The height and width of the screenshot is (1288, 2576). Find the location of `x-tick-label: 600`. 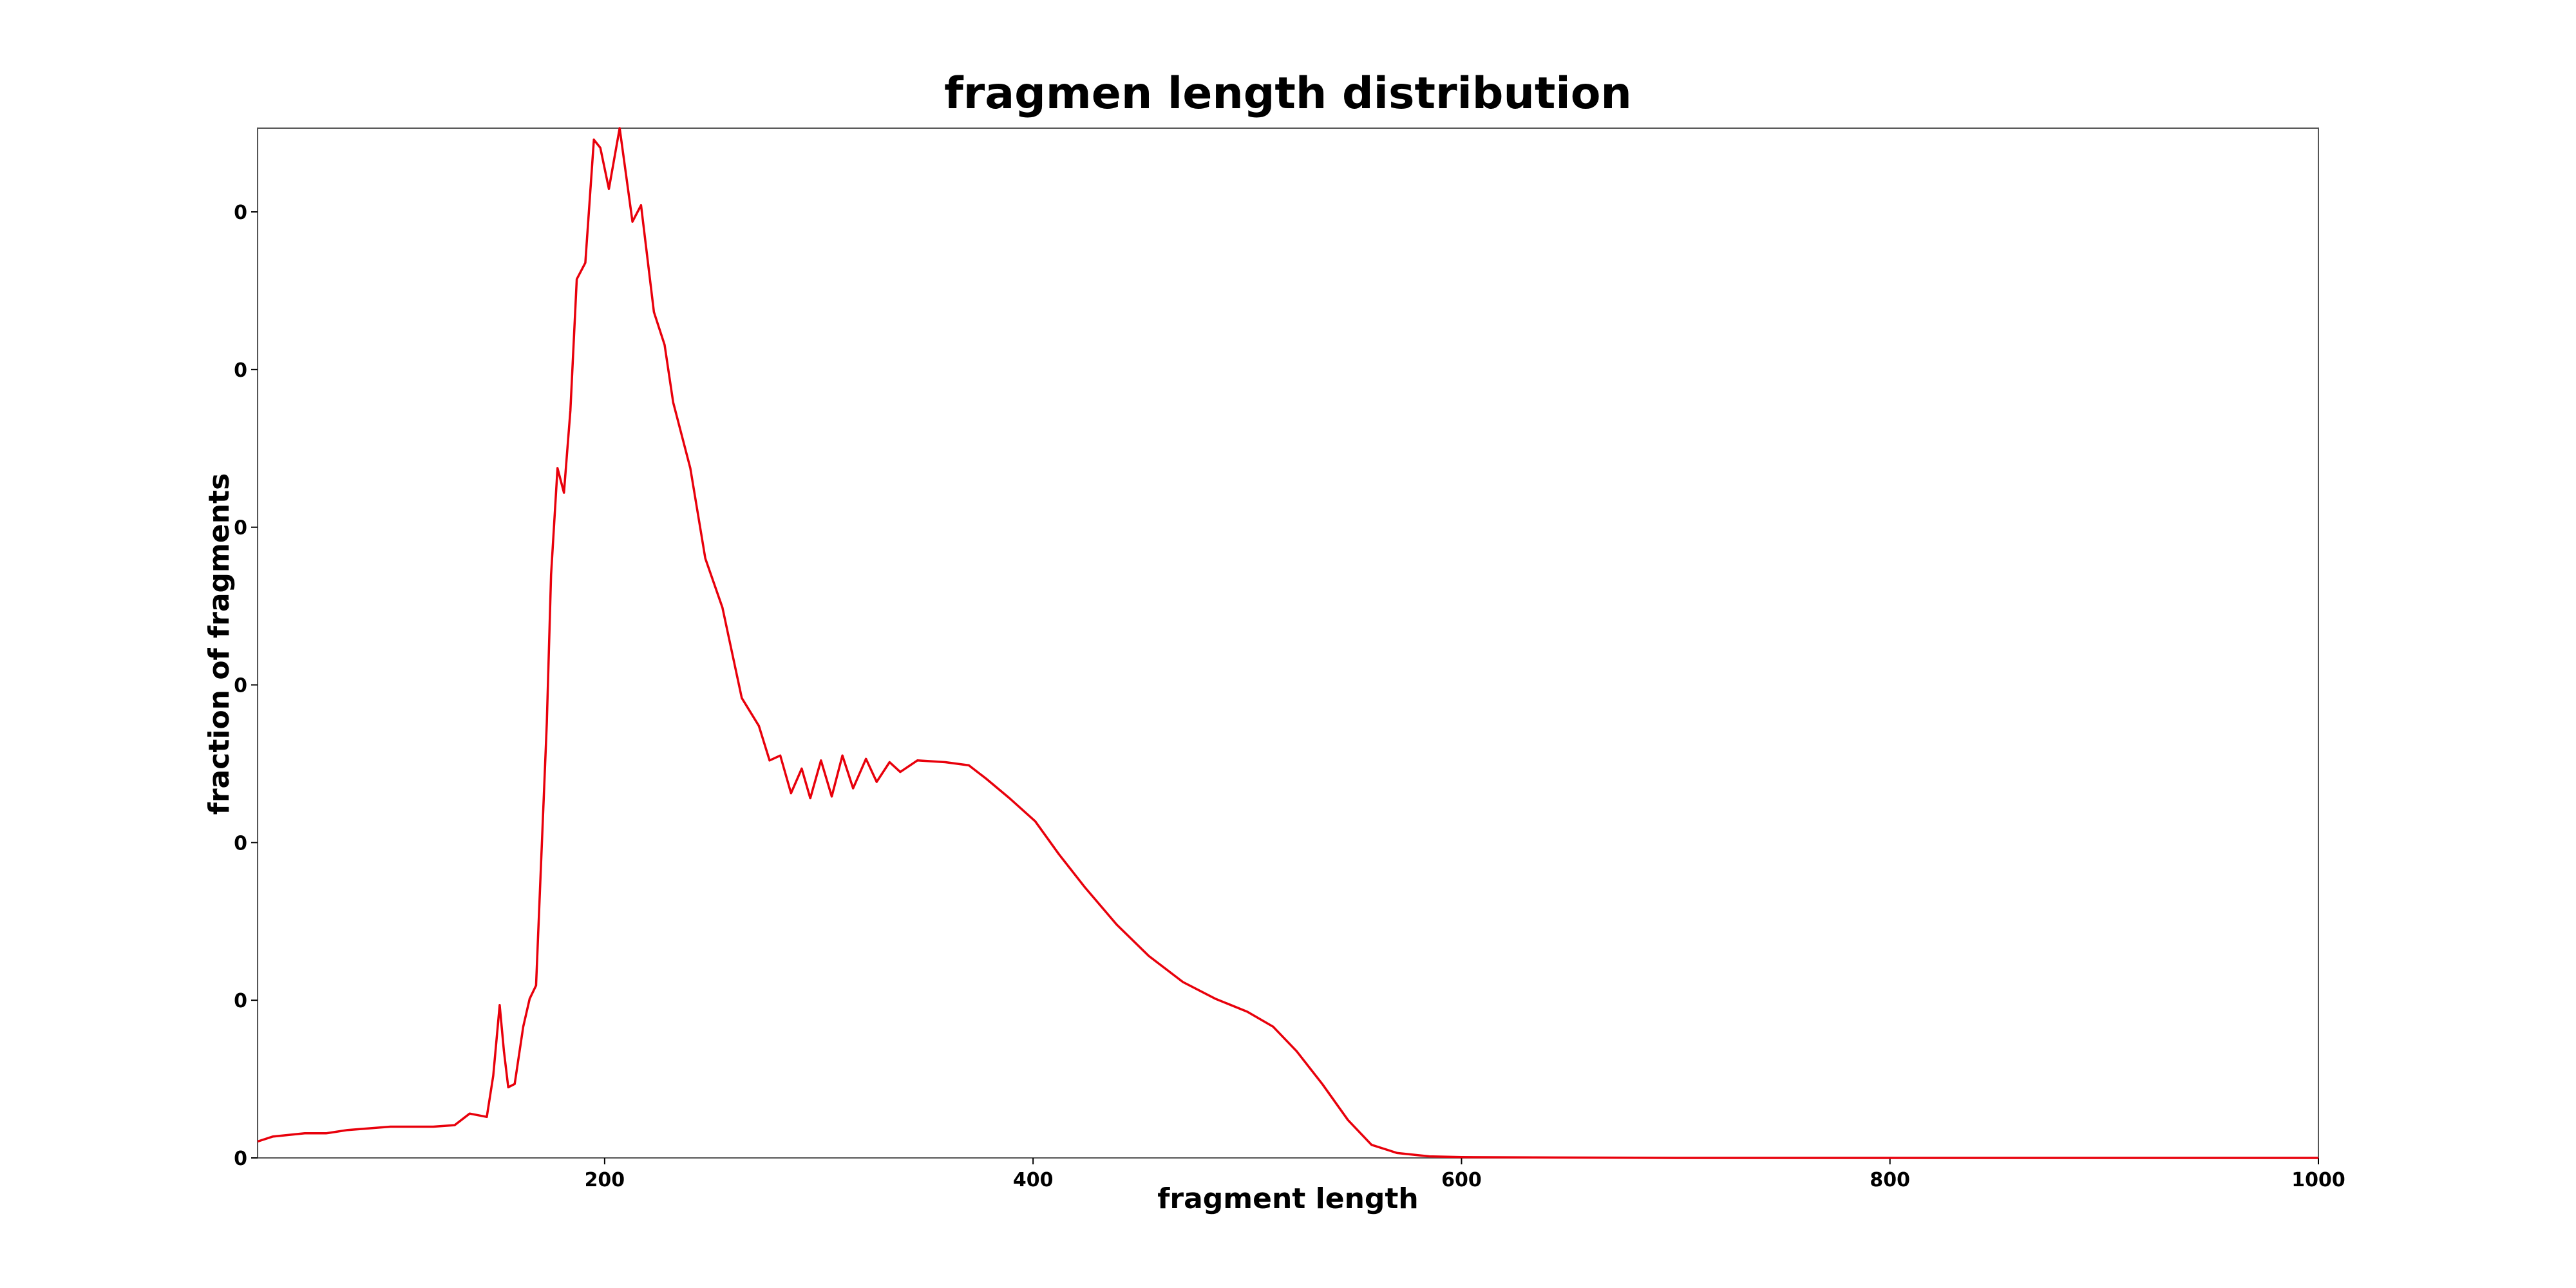

x-tick-label: 600 is located at coordinates (1461, 1180).